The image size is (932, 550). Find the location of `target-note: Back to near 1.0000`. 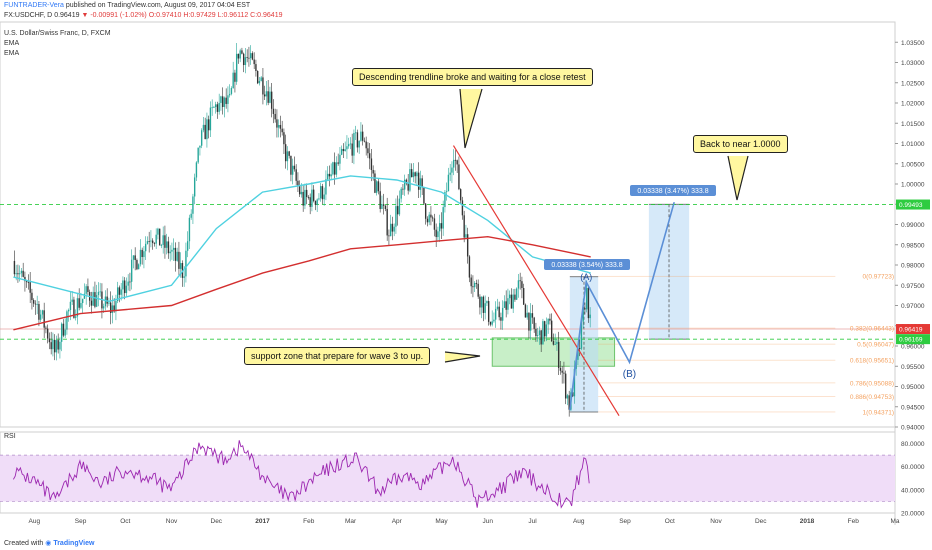

target-note: Back to near 1.0000 is located at coordinates (740, 144).